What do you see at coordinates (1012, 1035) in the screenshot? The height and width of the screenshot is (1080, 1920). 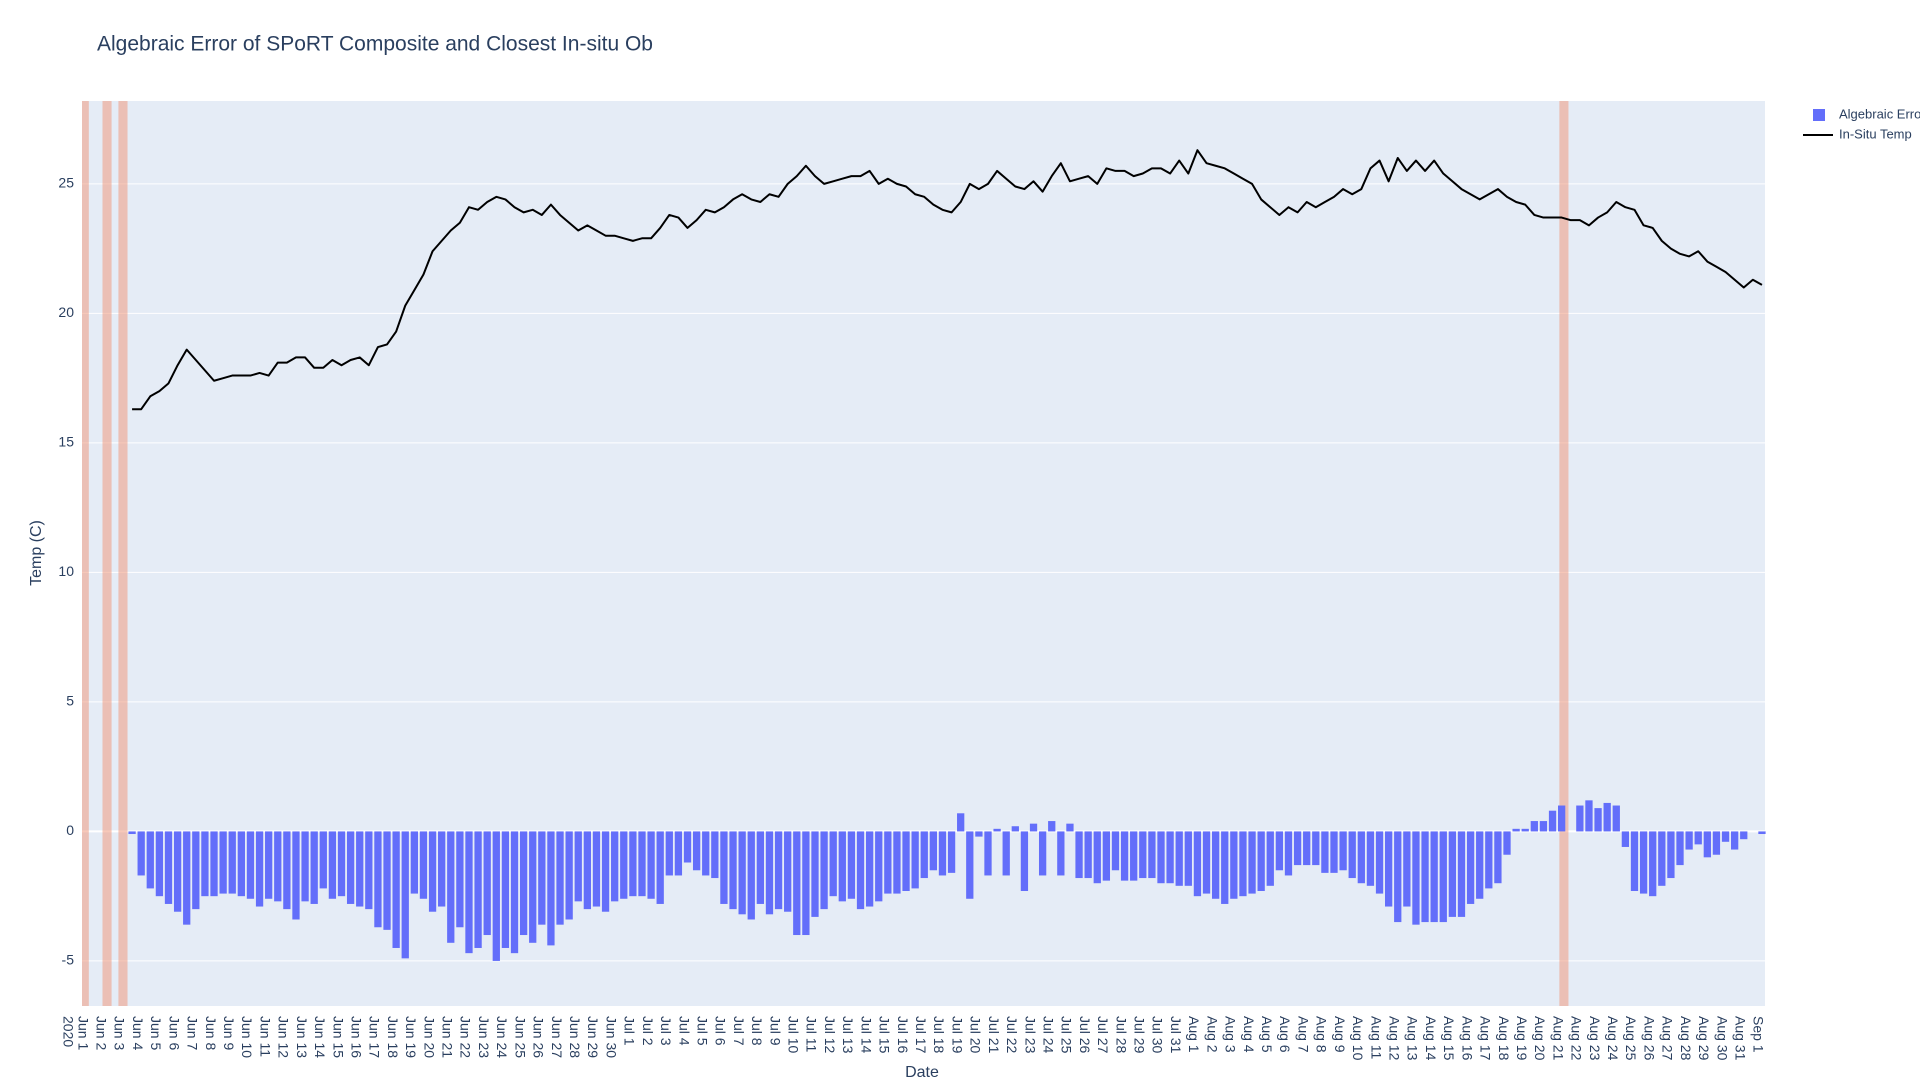 I see `x-tick-label: Jul 22` at bounding box center [1012, 1035].